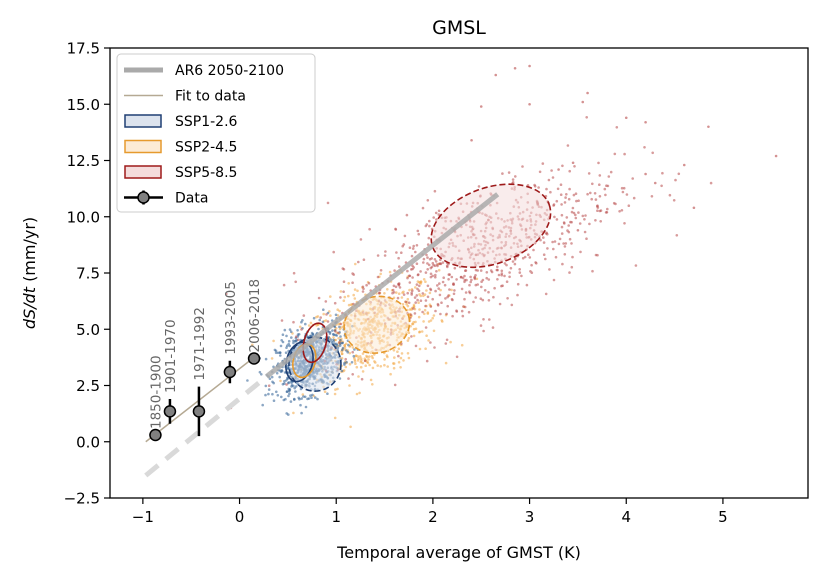  I want to click on chart-title: GMSL, so click(459, 28).